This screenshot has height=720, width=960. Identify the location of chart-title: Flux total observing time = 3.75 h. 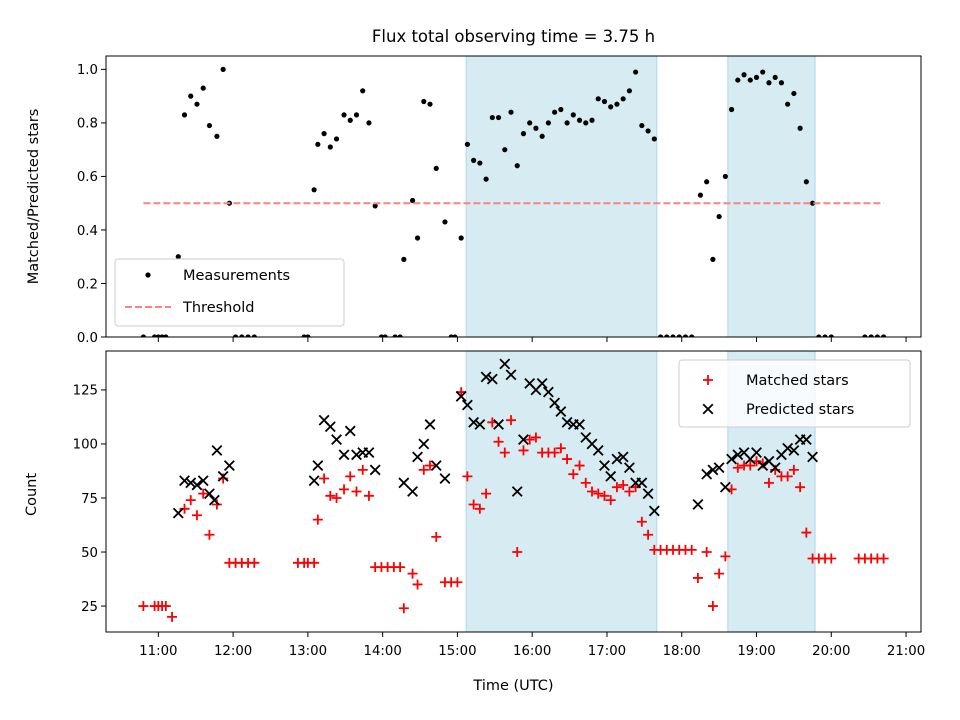
(513, 36).